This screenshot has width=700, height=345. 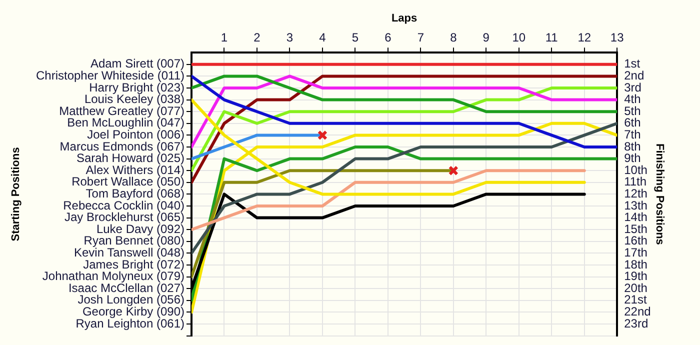 I want to click on x-tick-label: 6, so click(x=388, y=37).